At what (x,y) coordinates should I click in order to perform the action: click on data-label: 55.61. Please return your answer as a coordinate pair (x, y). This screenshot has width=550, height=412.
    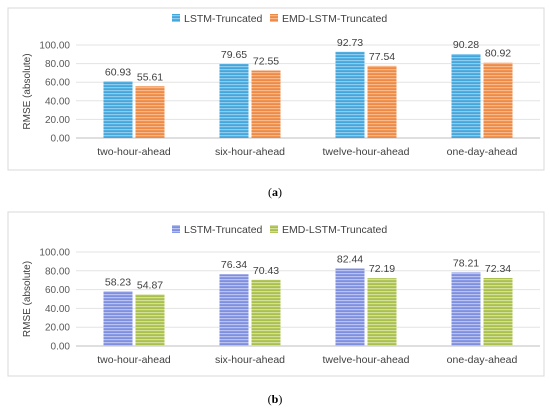
    Looking at the image, I should click on (150, 77).